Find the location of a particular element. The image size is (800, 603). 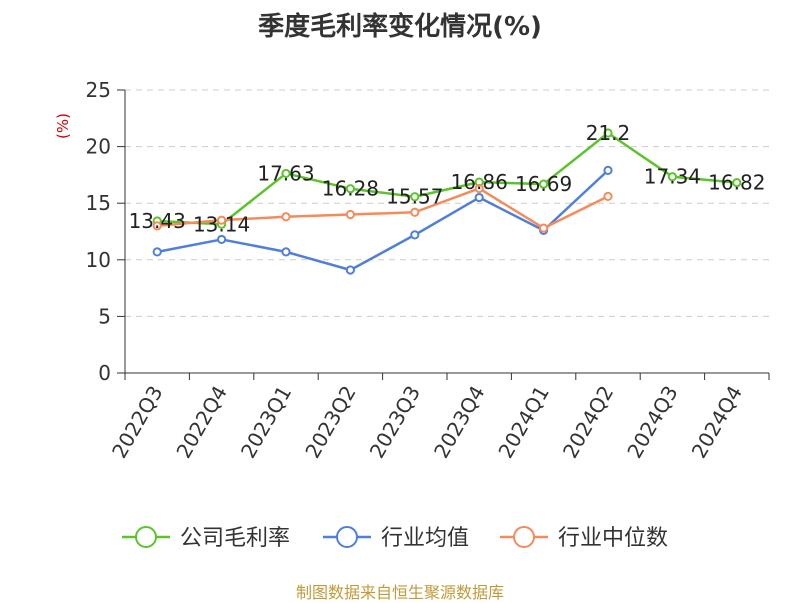

company-series is located at coordinates (447, 178).